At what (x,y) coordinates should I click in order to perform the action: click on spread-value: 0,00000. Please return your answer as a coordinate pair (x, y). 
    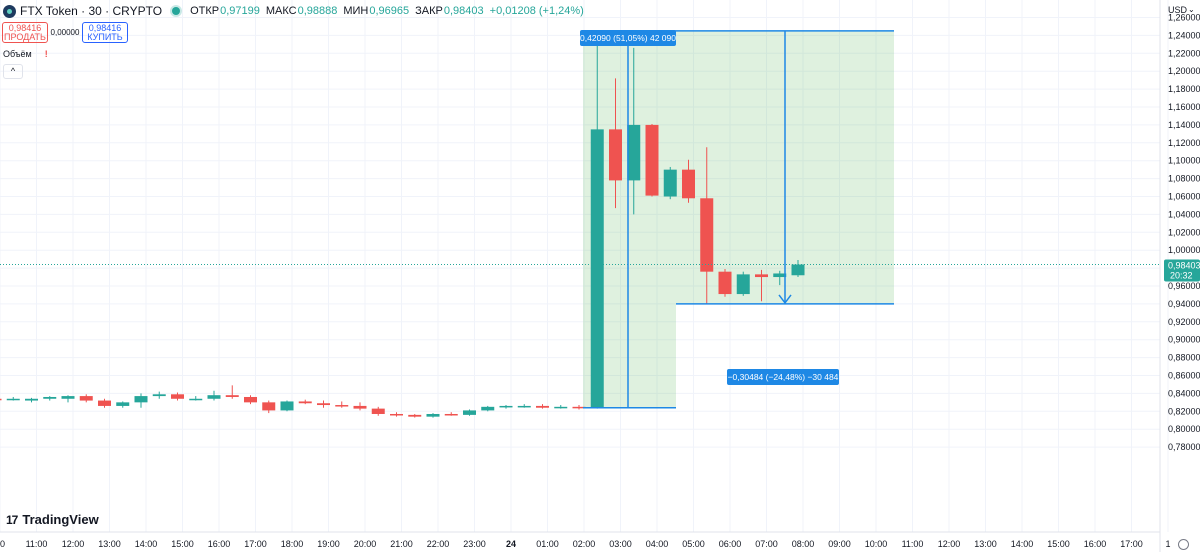
    Looking at the image, I should click on (65, 32).